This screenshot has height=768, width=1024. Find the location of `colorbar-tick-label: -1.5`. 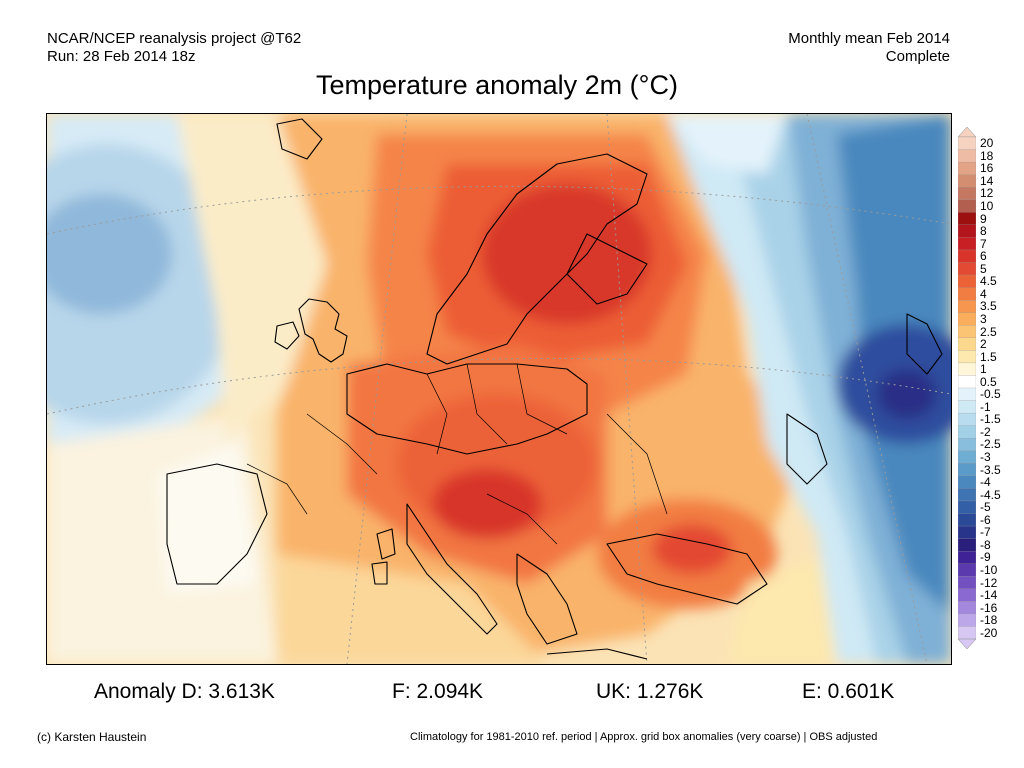

colorbar-tick-label: -1.5 is located at coordinates (990, 419).